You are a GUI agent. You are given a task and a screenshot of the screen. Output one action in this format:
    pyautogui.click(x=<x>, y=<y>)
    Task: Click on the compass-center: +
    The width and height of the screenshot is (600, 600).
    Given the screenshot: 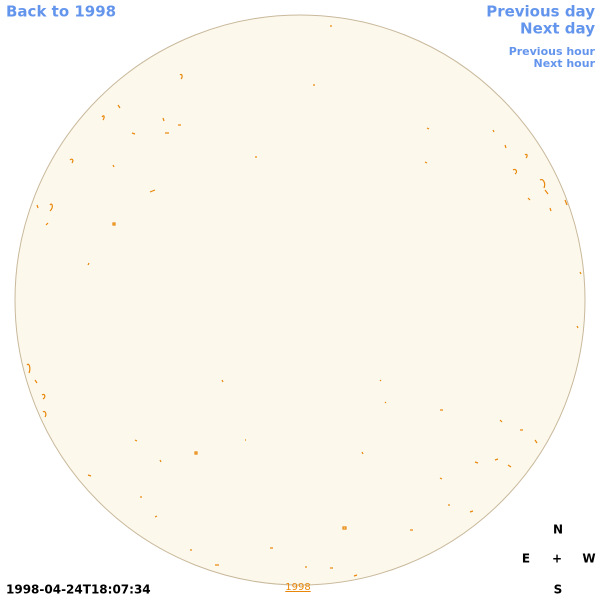 What is the action you would take?
    pyautogui.click(x=557, y=559)
    